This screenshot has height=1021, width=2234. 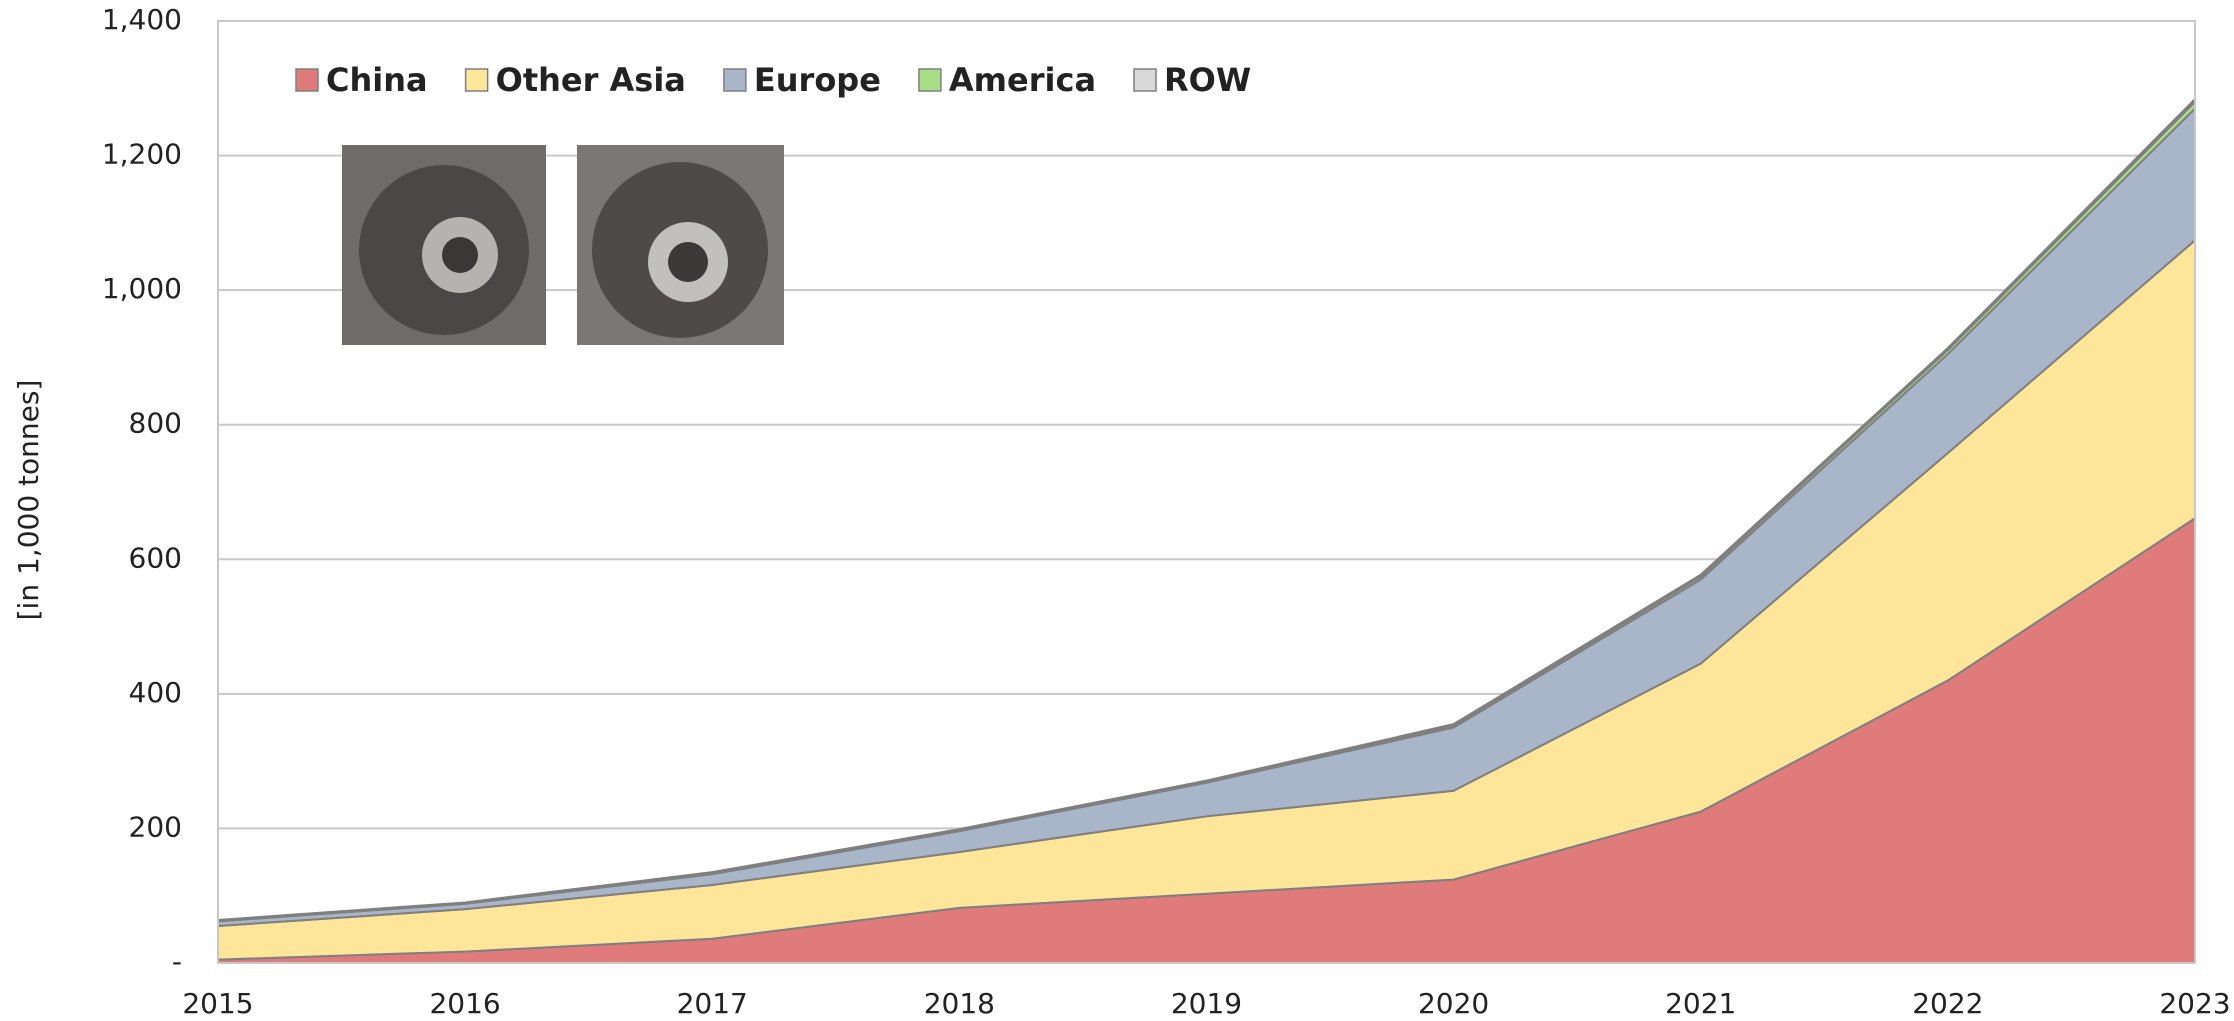 What do you see at coordinates (142, 19) in the screenshot?
I see `y-tick-label: 1,400` at bounding box center [142, 19].